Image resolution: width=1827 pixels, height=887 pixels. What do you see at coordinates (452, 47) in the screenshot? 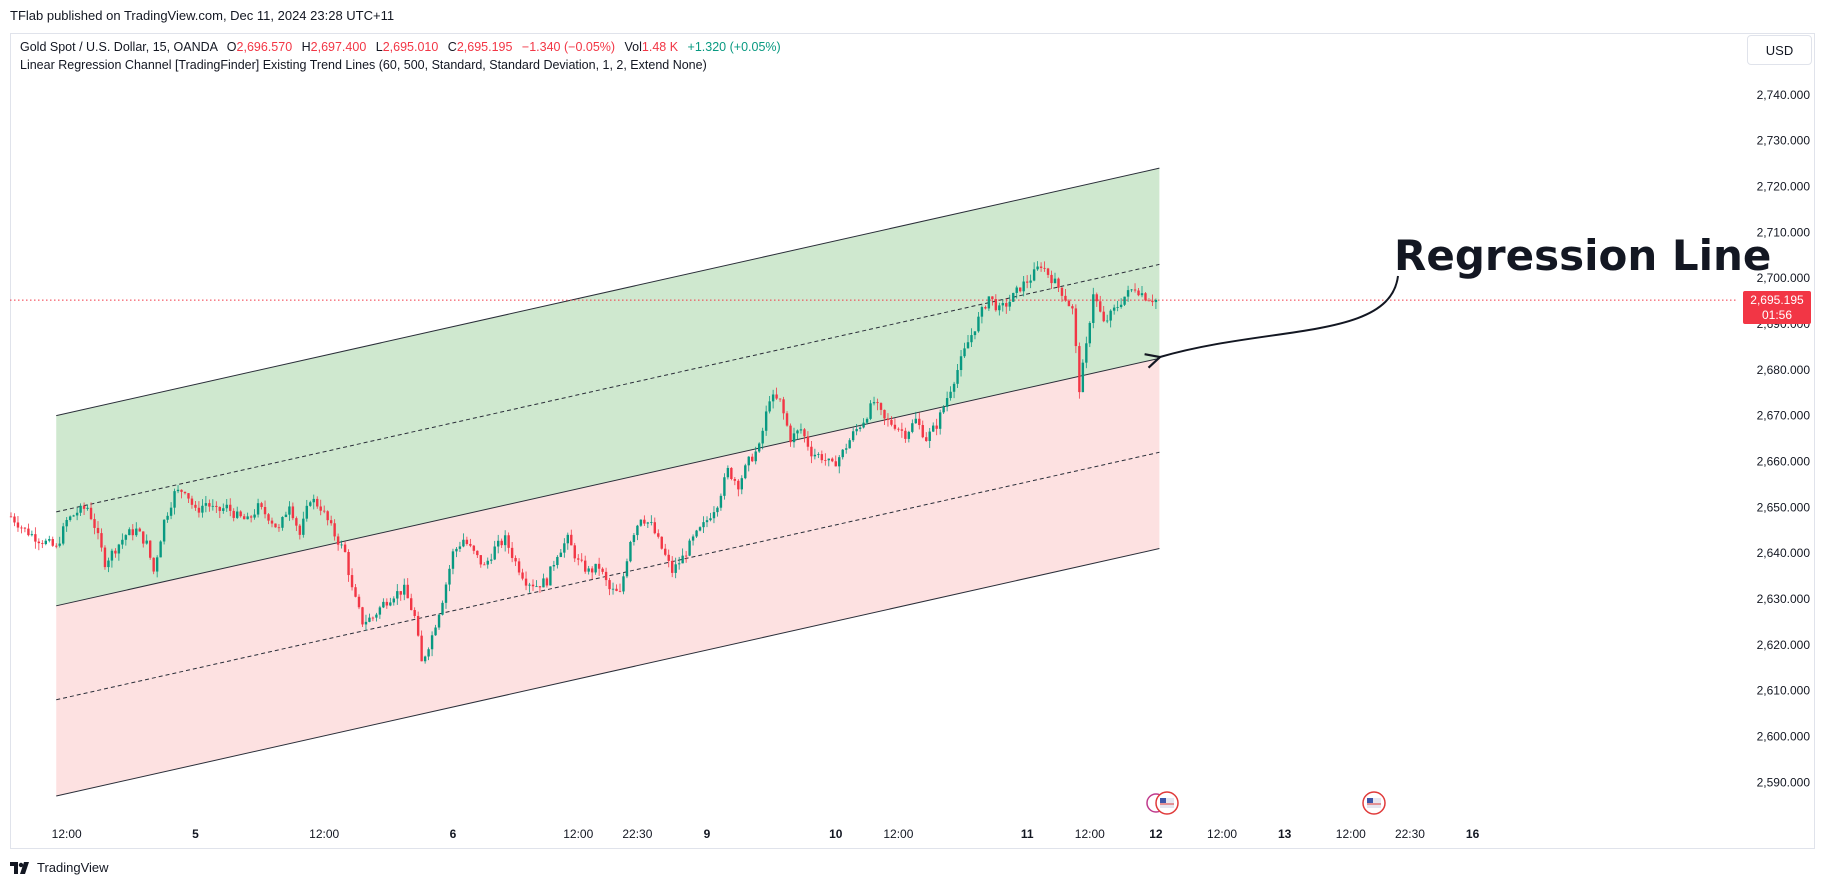
I see `close-label: C` at bounding box center [452, 47].